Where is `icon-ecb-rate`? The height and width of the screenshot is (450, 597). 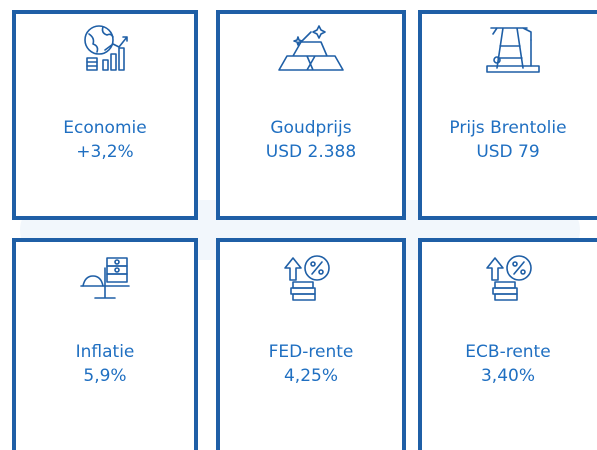 icon-ecb-rate is located at coordinates (509, 278).